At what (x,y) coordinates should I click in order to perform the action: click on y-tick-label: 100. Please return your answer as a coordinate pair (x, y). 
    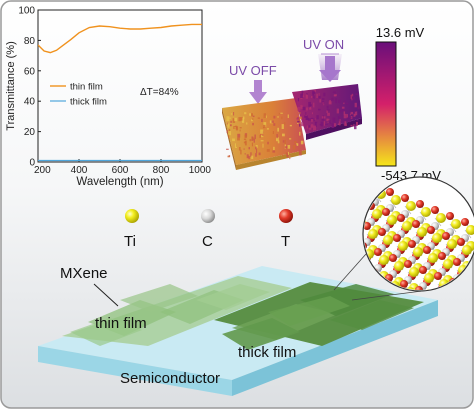
    Looking at the image, I should click on (26, 11).